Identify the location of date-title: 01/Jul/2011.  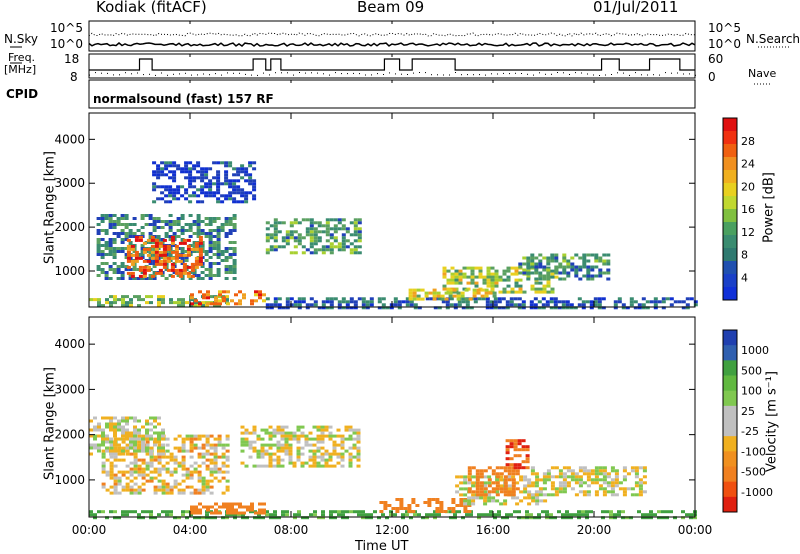
(636, 8).